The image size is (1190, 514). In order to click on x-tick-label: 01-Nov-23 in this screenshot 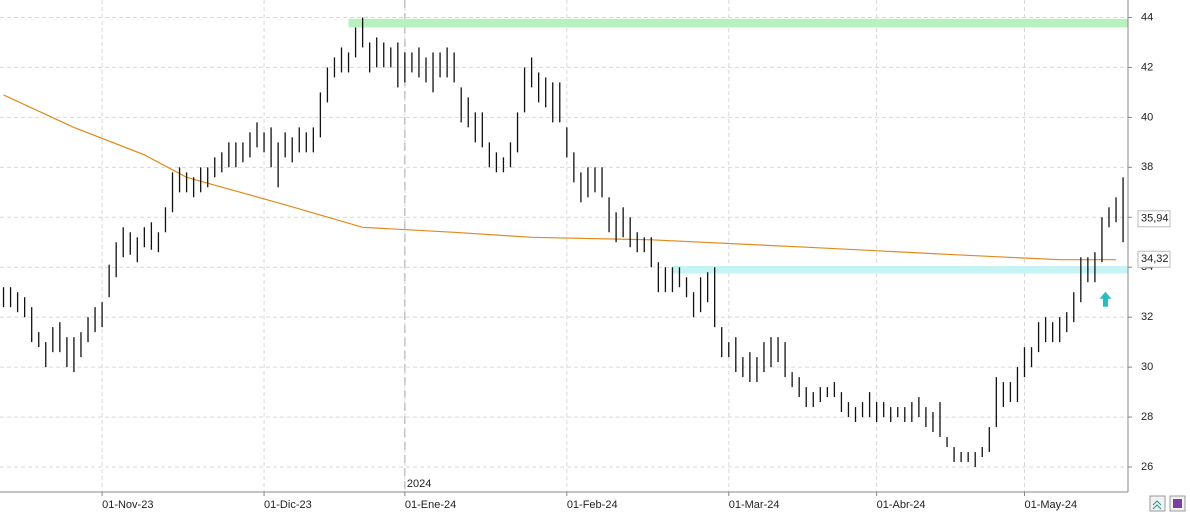, I will do `click(127, 505)`.